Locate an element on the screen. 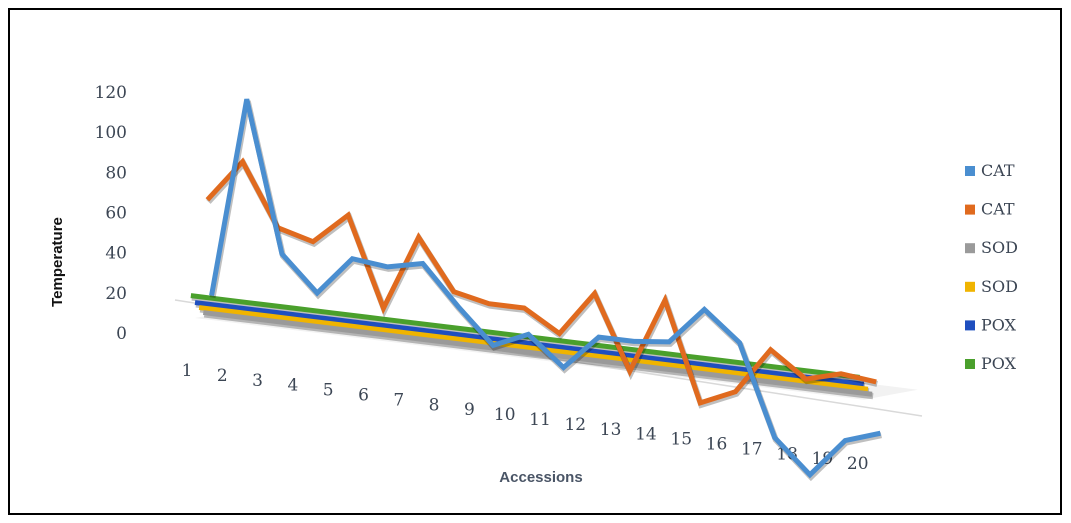 The height and width of the screenshot is (523, 1071). x-tick-label: 11 is located at coordinates (540, 420).